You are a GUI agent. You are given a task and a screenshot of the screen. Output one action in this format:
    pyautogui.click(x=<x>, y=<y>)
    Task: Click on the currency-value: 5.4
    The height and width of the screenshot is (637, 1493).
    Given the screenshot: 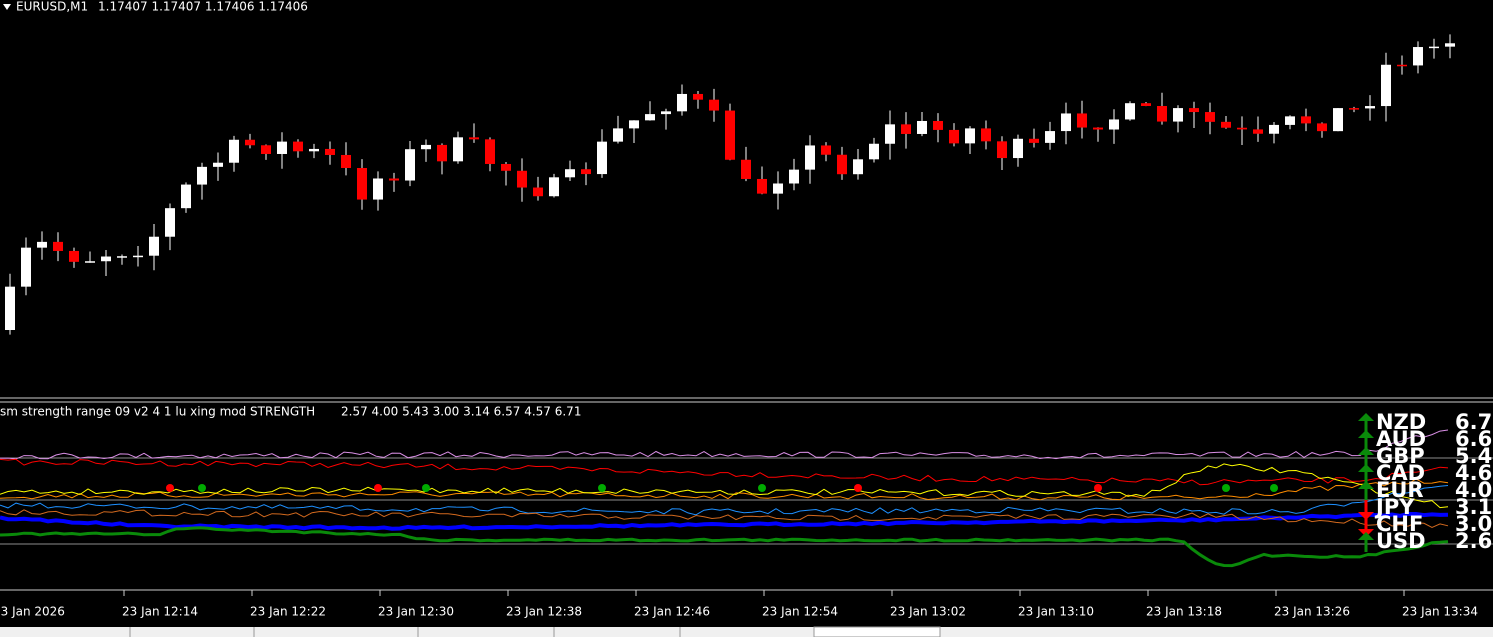 What is the action you would take?
    pyautogui.click(x=1473, y=456)
    